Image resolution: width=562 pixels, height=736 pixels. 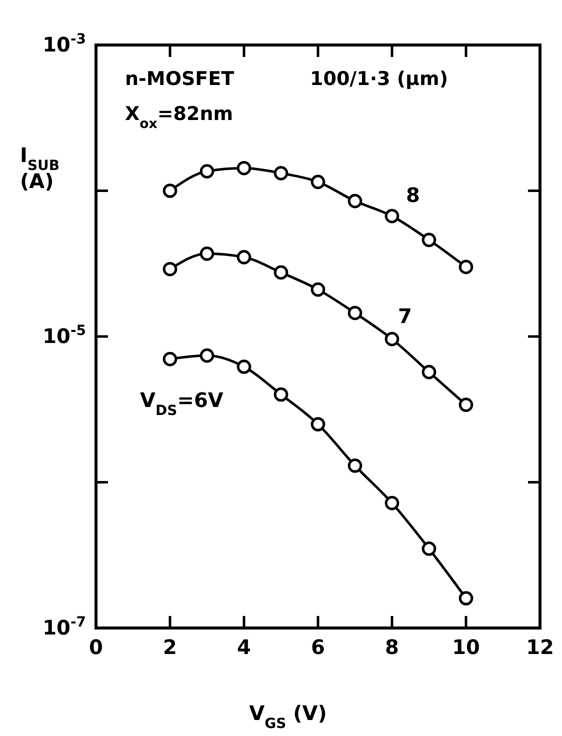 I want to click on series-label: V$_{DS}$=6V, so click(x=182, y=404).